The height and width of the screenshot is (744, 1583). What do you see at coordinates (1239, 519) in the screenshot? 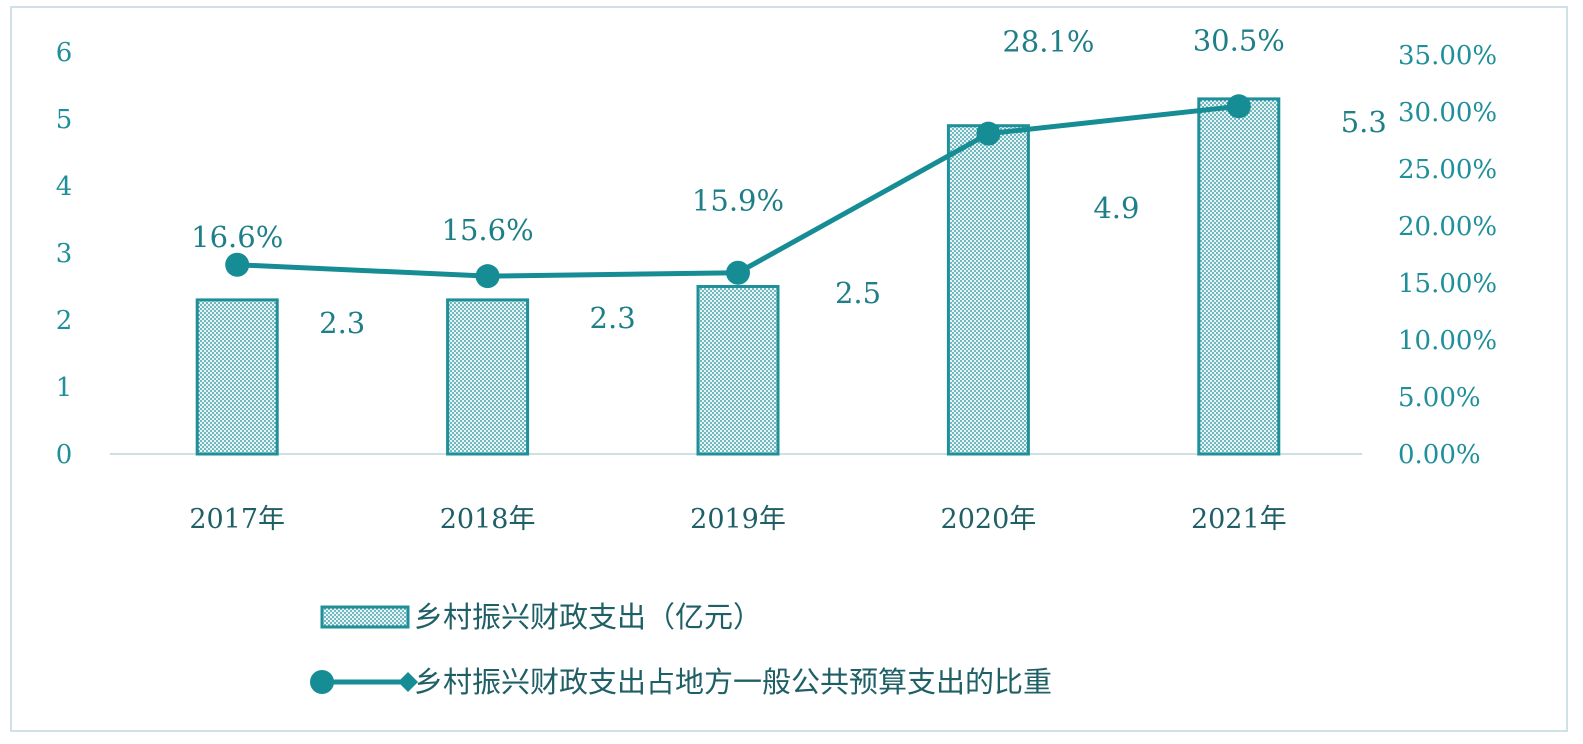
I see `x-tick-label: 2021年` at bounding box center [1239, 519].